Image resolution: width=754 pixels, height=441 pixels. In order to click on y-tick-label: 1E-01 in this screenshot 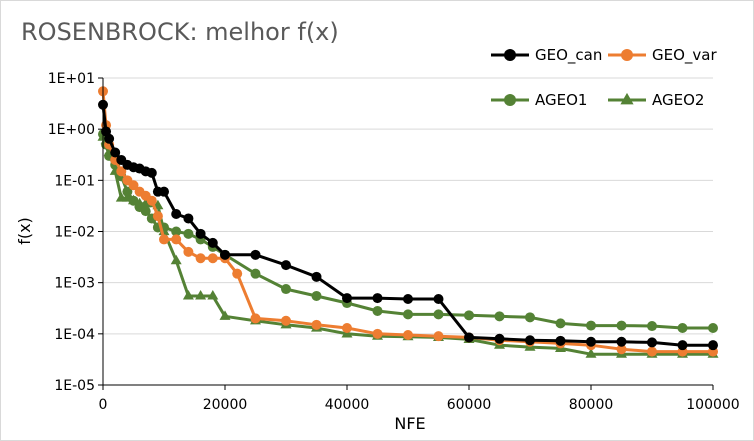, I will do `click(74, 181)`.